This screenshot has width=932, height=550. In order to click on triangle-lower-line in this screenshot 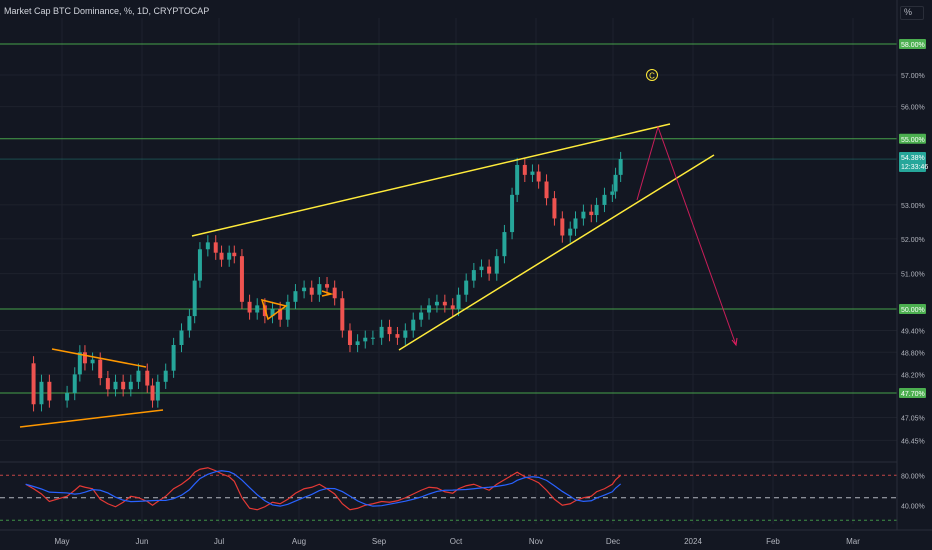, I will do `click(91, 418)`.